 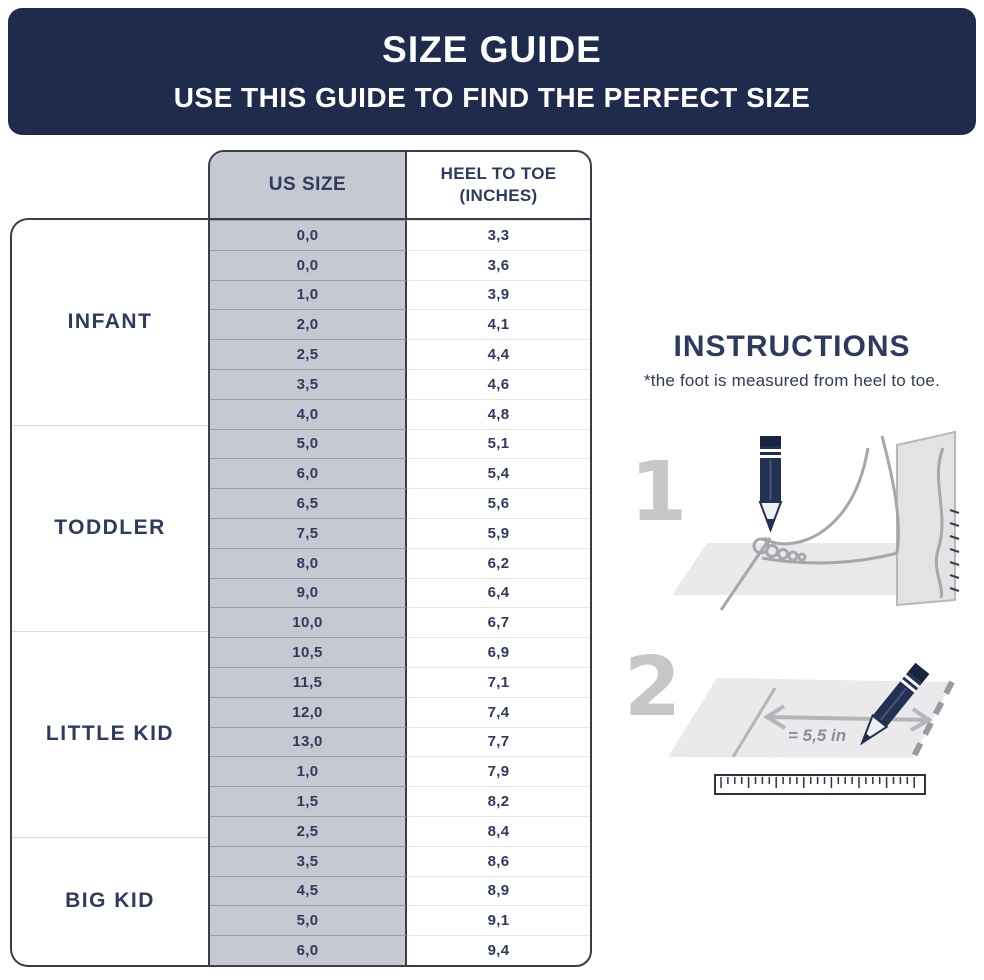 What do you see at coordinates (498, 443) in the screenshot?
I see `heel-to-toe-cell: 5,1` at bounding box center [498, 443].